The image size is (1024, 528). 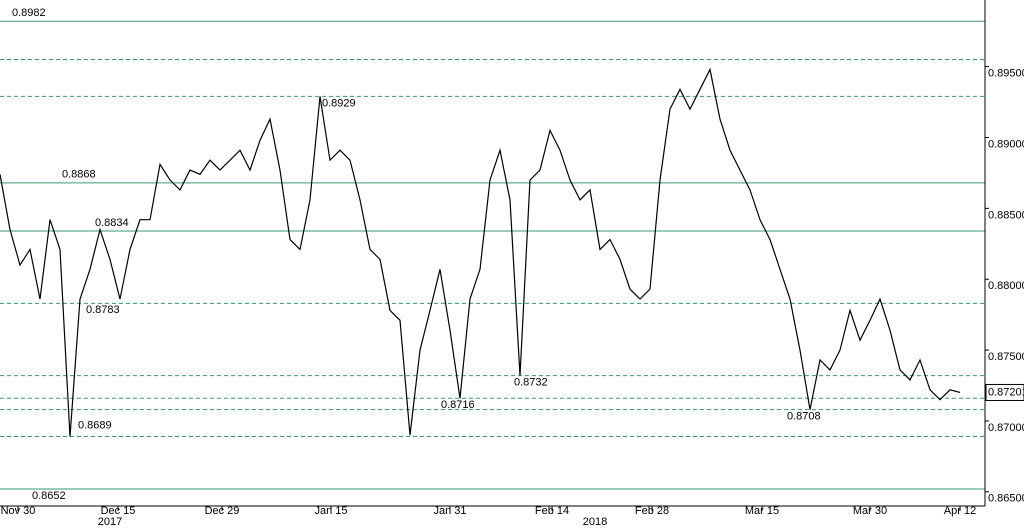 I want to click on year-label: 2017, so click(x=110, y=522).